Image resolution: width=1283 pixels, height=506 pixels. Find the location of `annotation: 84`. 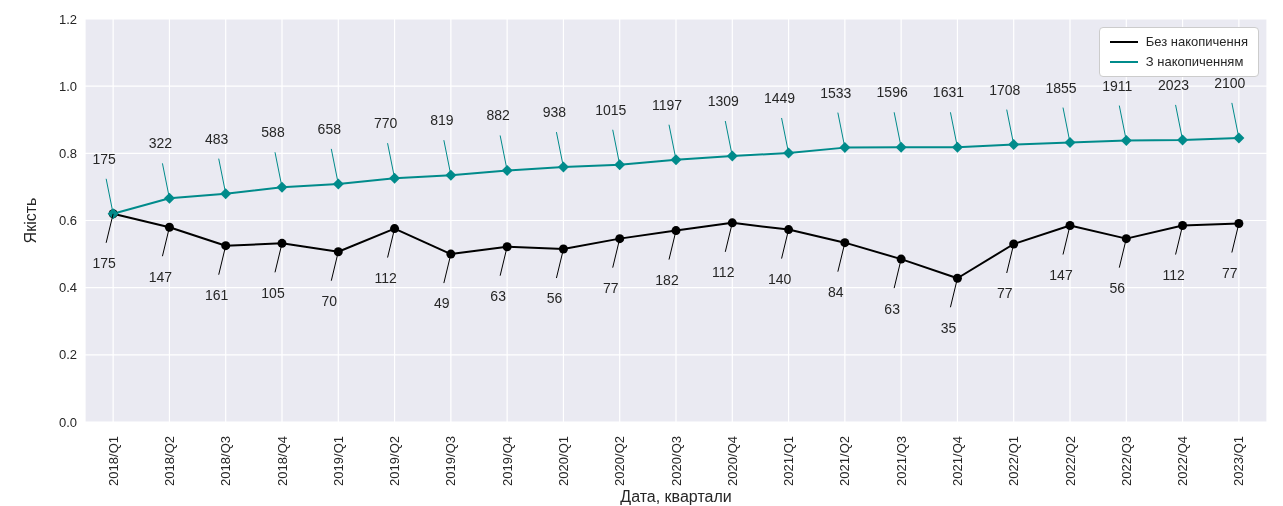

annotation: 84 is located at coordinates (836, 292).